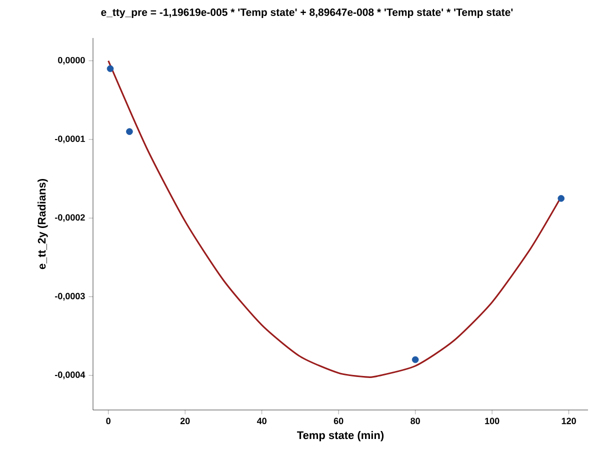 This screenshot has width=615, height=462. Describe the element at coordinates (339, 421) in the screenshot. I see `x-tick-label: 60` at that location.